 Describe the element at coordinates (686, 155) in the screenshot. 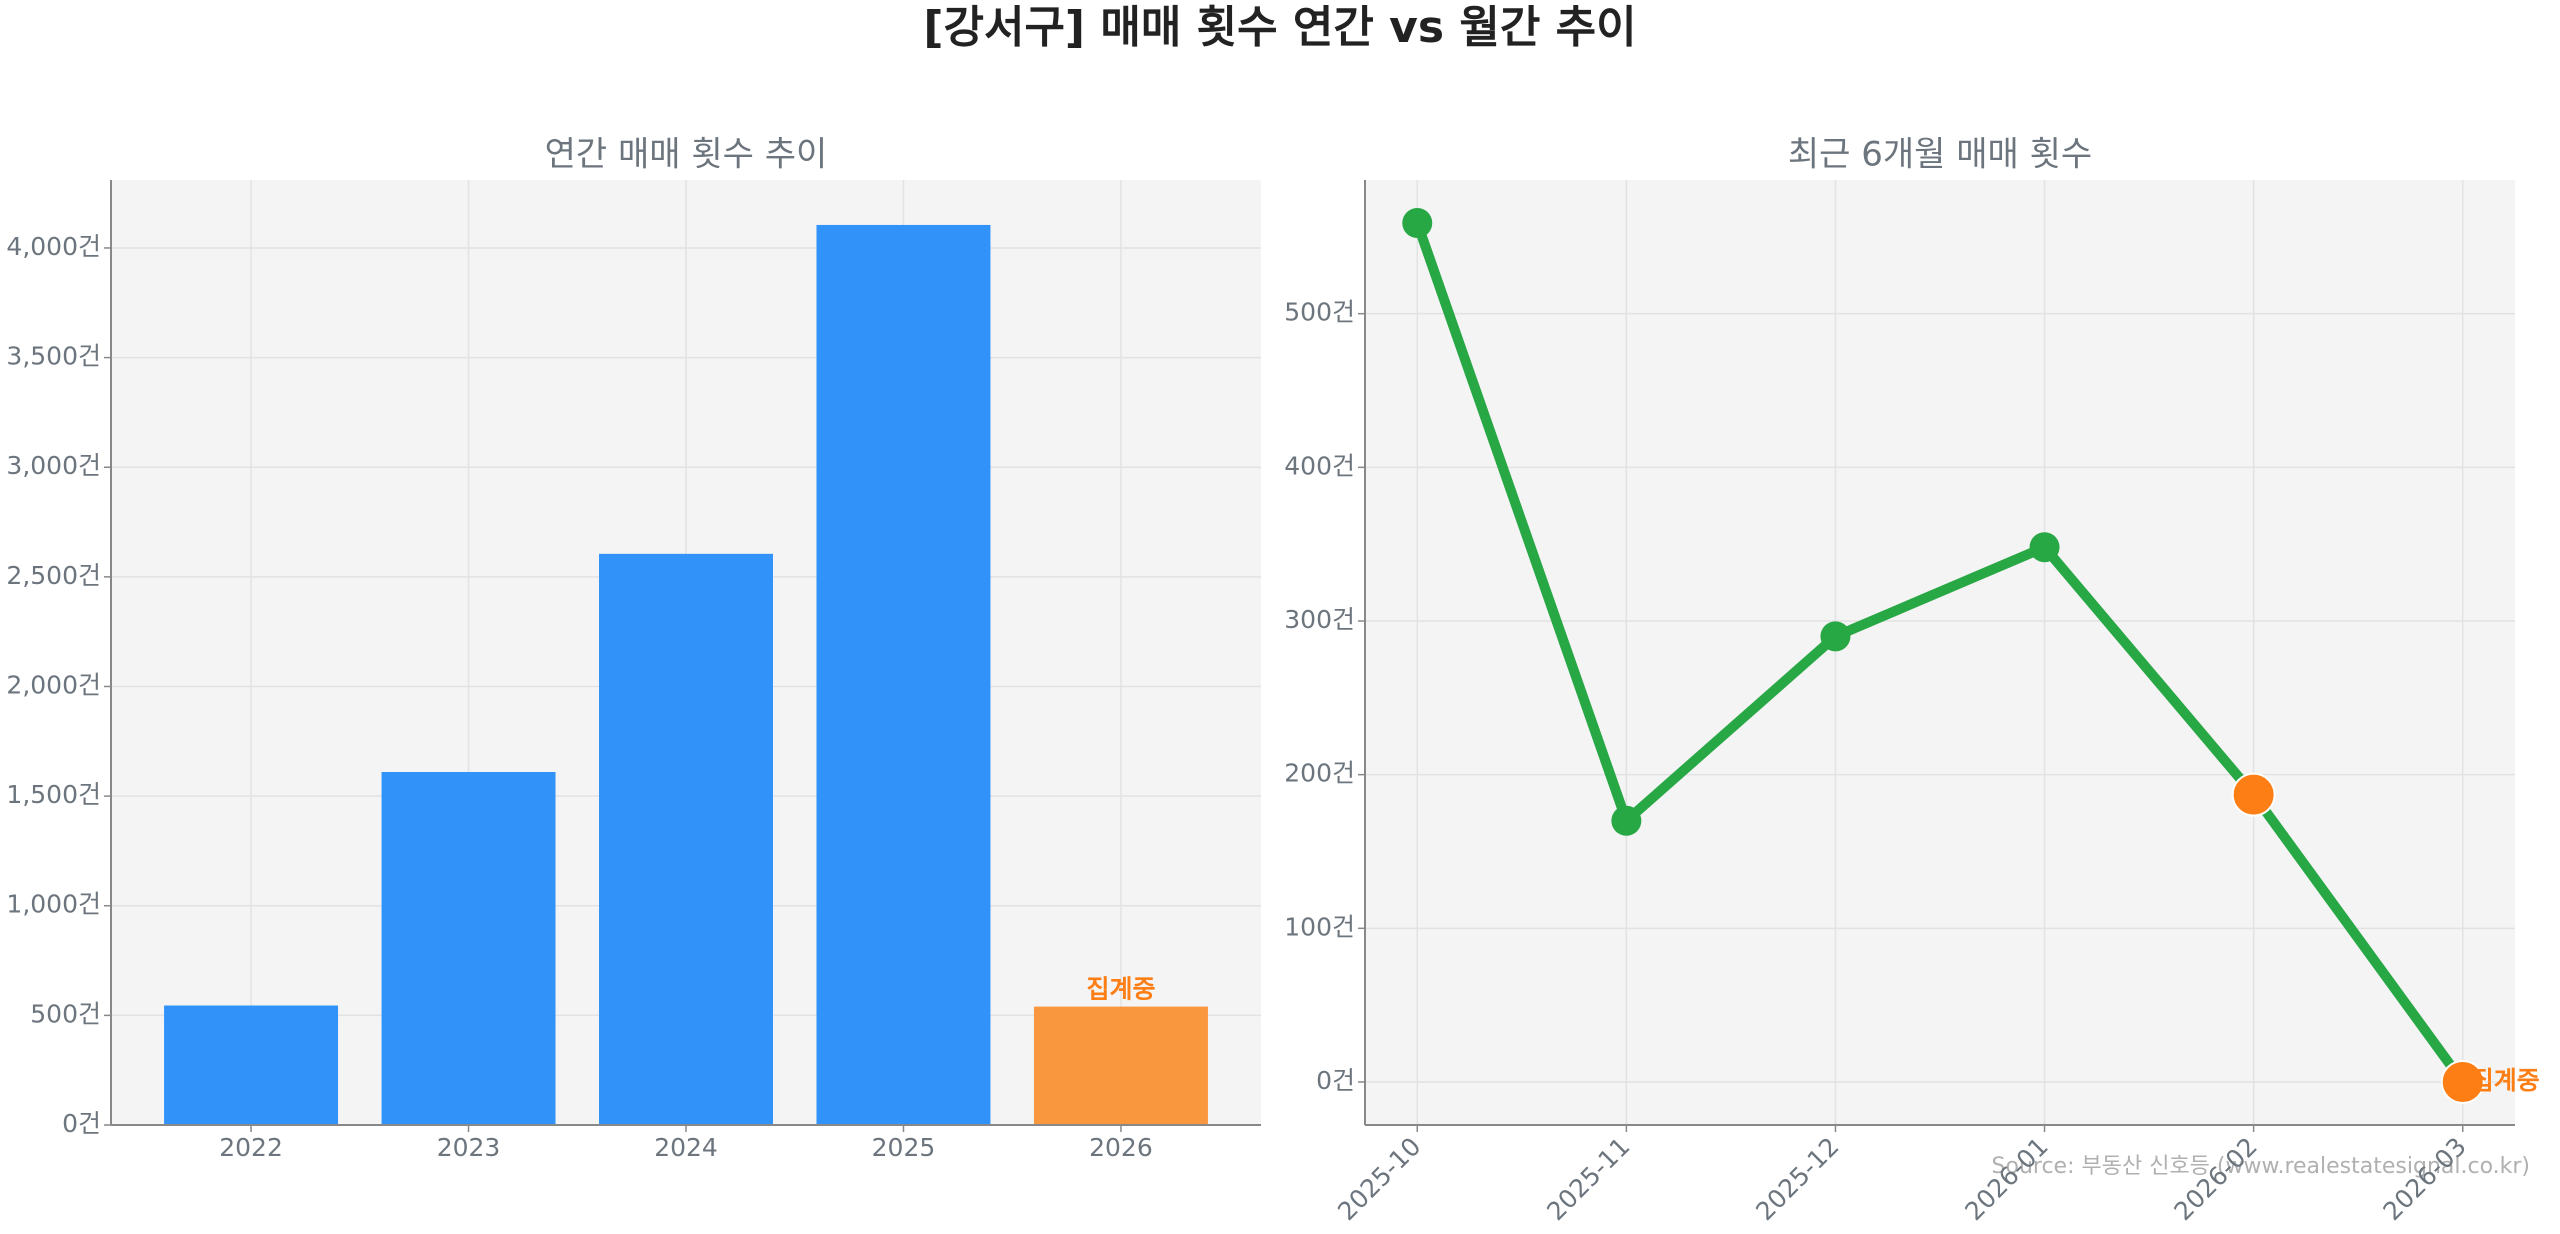

I see `subplot-title: 연간 매매 횟수 추이` at that location.